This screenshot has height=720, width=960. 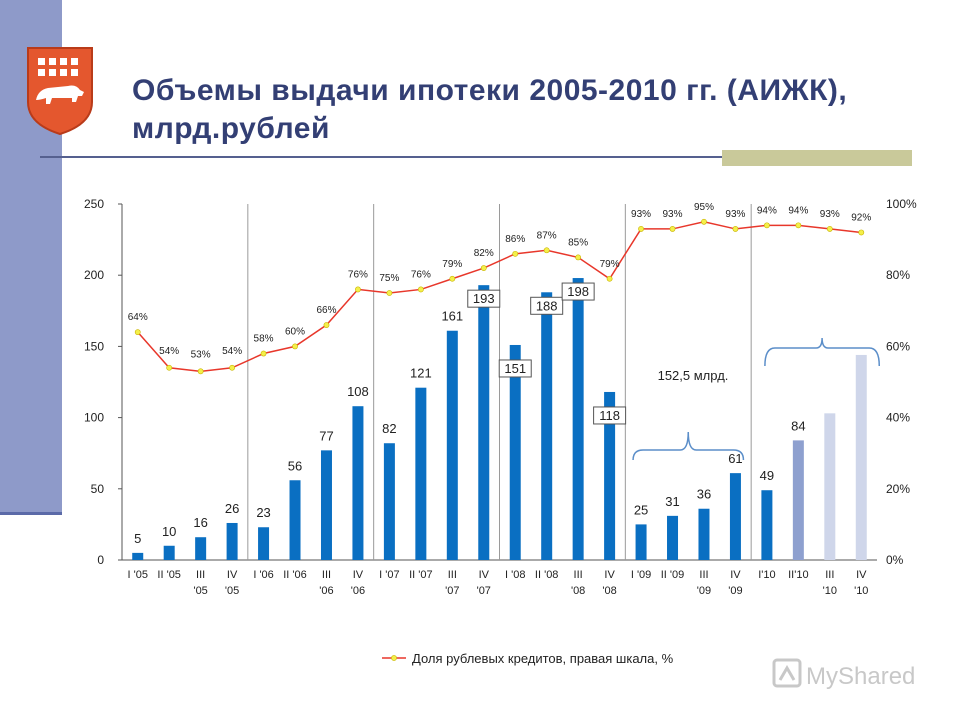 I want to click on x-tick-label-line2: '07, so click(x=452, y=591).